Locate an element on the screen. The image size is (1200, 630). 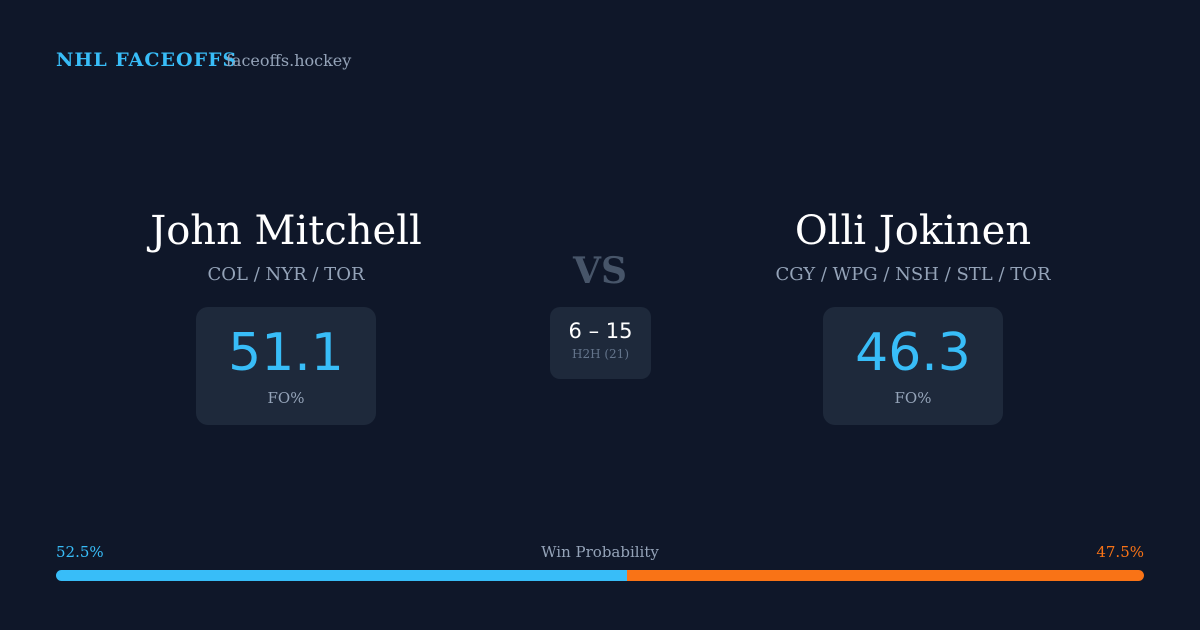
probability-bar is located at coordinates (600, 575).